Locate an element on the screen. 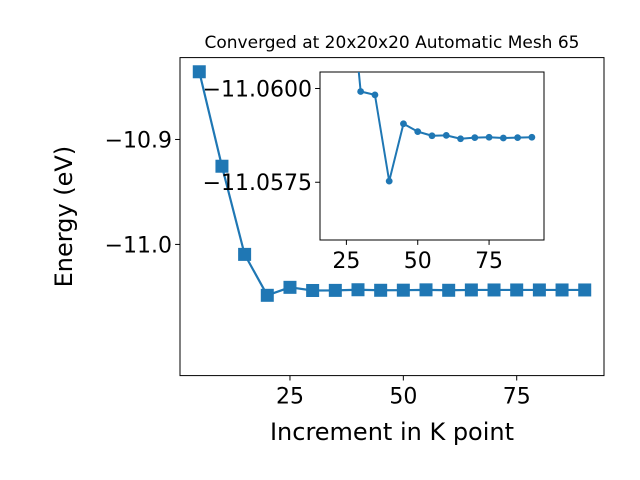  main-y-ticks: −11.0 −10.9 is located at coordinates (142, 193).